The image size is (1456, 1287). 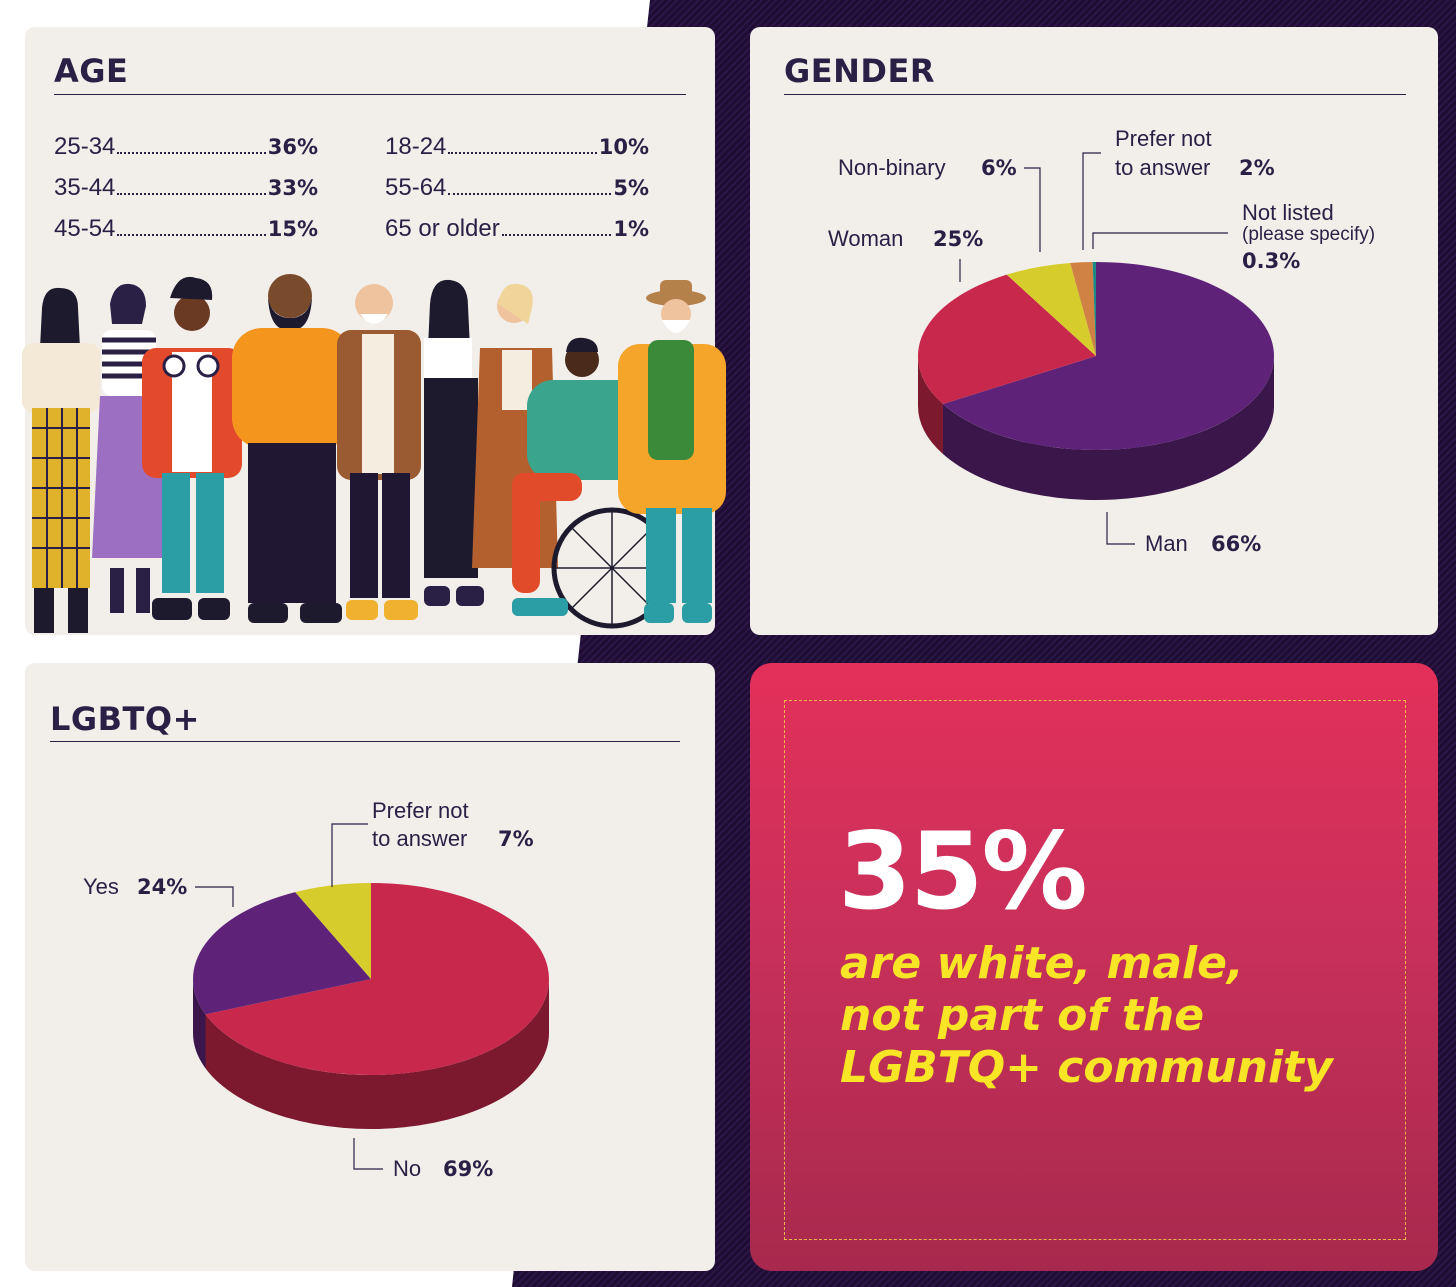 What do you see at coordinates (958, 239) in the screenshot?
I see `value-woman: 25%` at bounding box center [958, 239].